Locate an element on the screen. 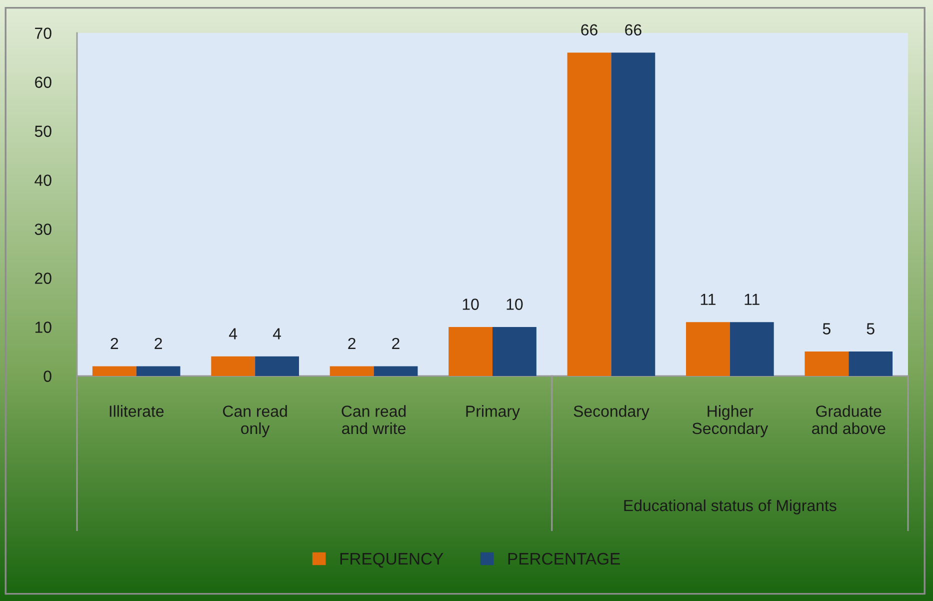  y-tick-label: 50 is located at coordinates (43, 131).